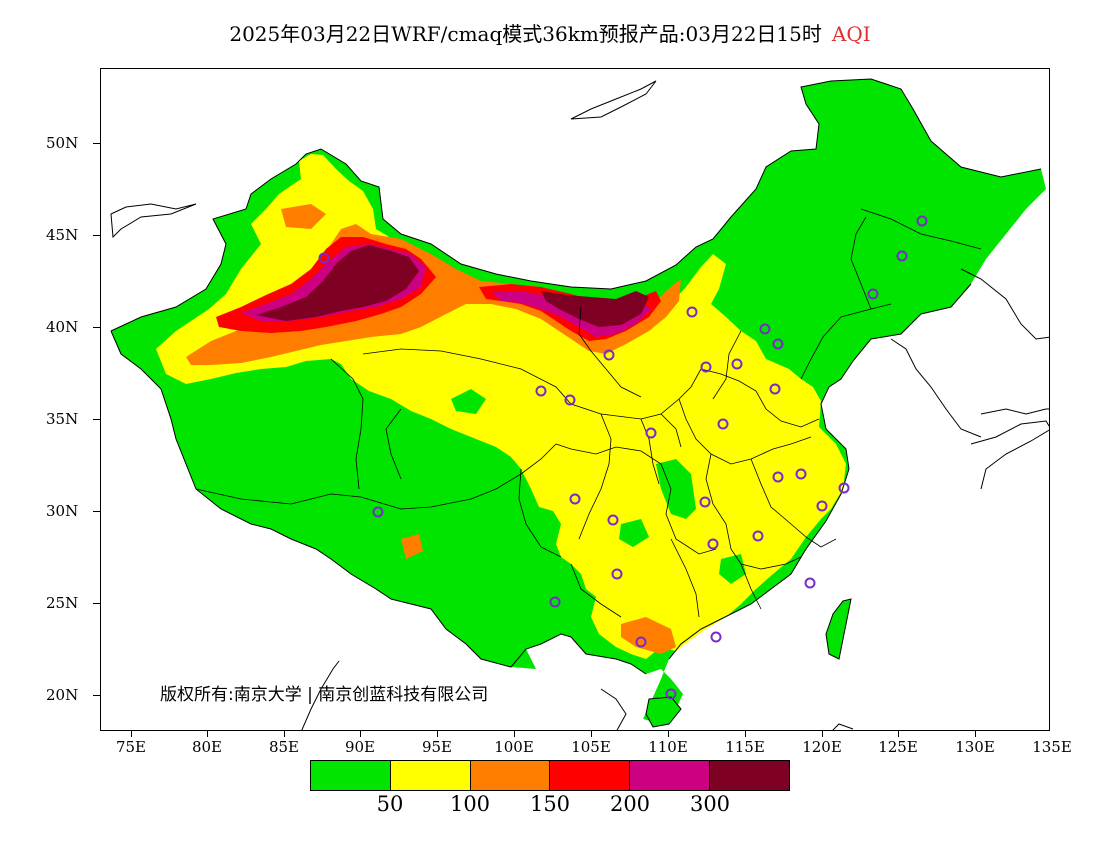 This screenshot has width=1100, height=850. I want to click on legend-label-50: 50, so click(390, 804).